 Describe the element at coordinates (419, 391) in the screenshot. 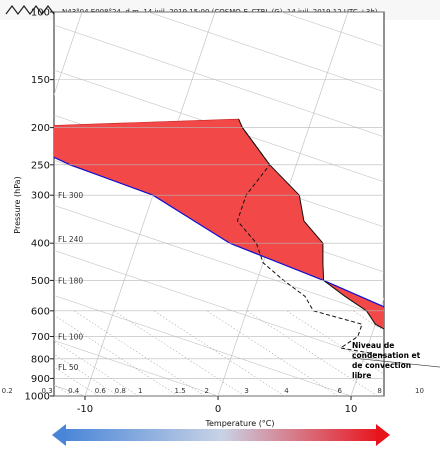

I see `mixing-ratio-label: 10` at that location.